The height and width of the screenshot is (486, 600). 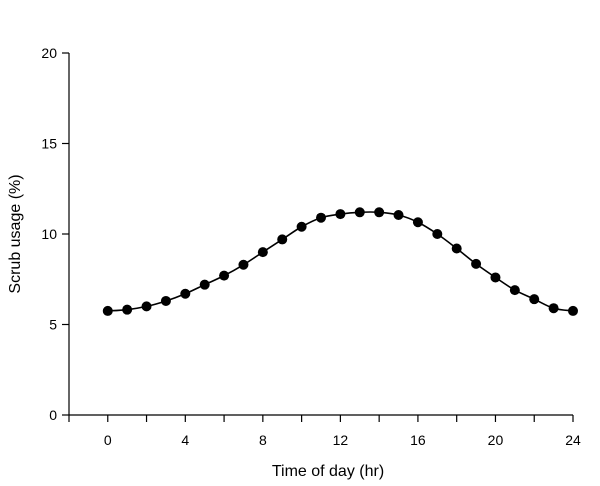 I want to click on y-tick-label: 20, so click(x=49, y=53).